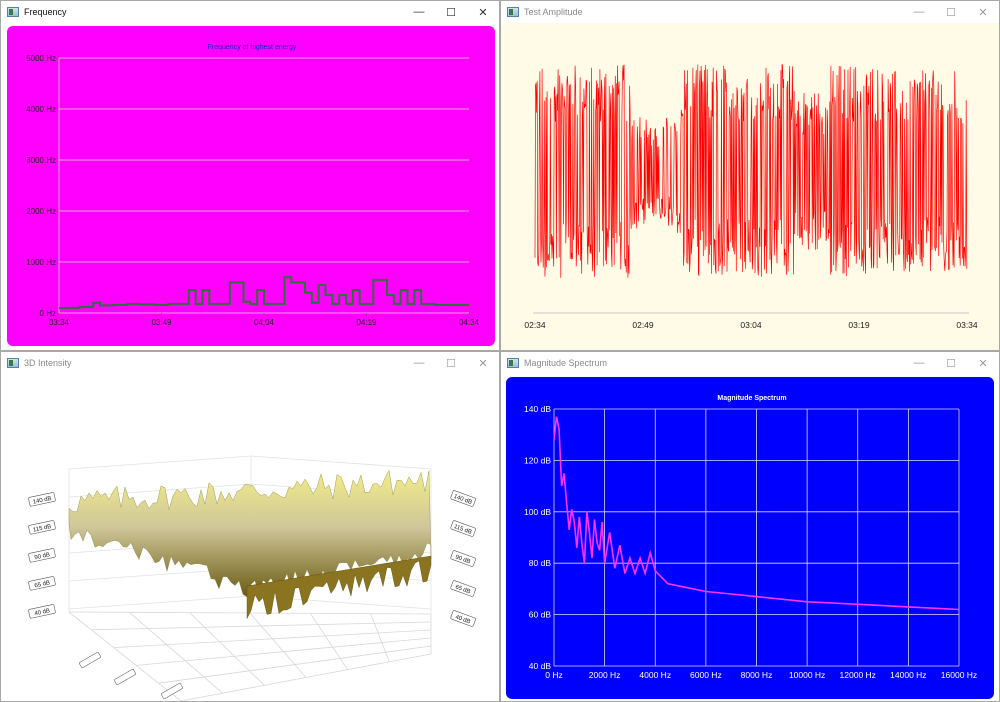 The image size is (1000, 702). I want to click on intensity-surface, so click(250, 533).